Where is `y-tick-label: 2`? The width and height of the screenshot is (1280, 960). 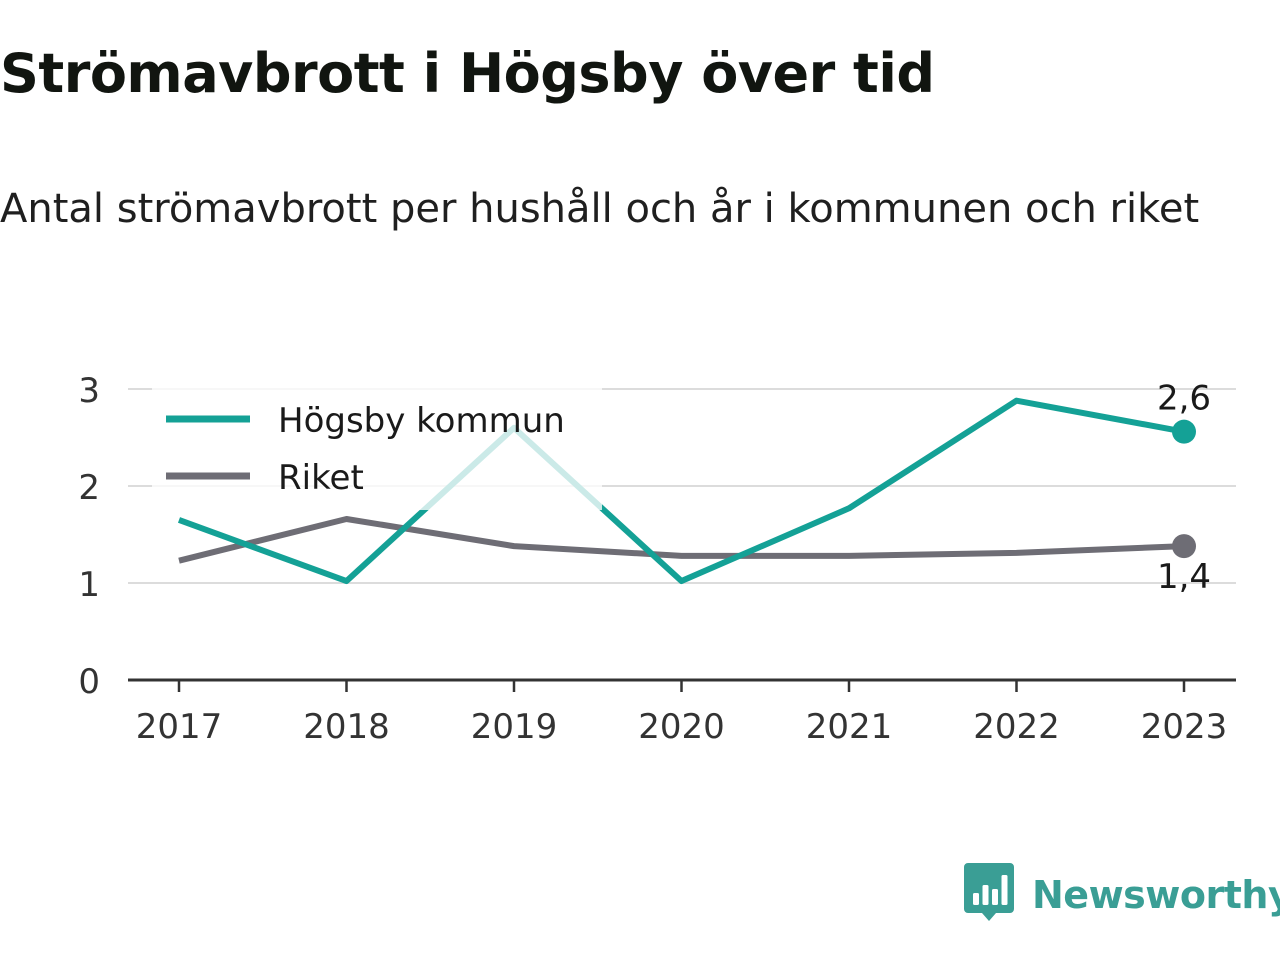 y-tick-label: 2 is located at coordinates (89, 488).